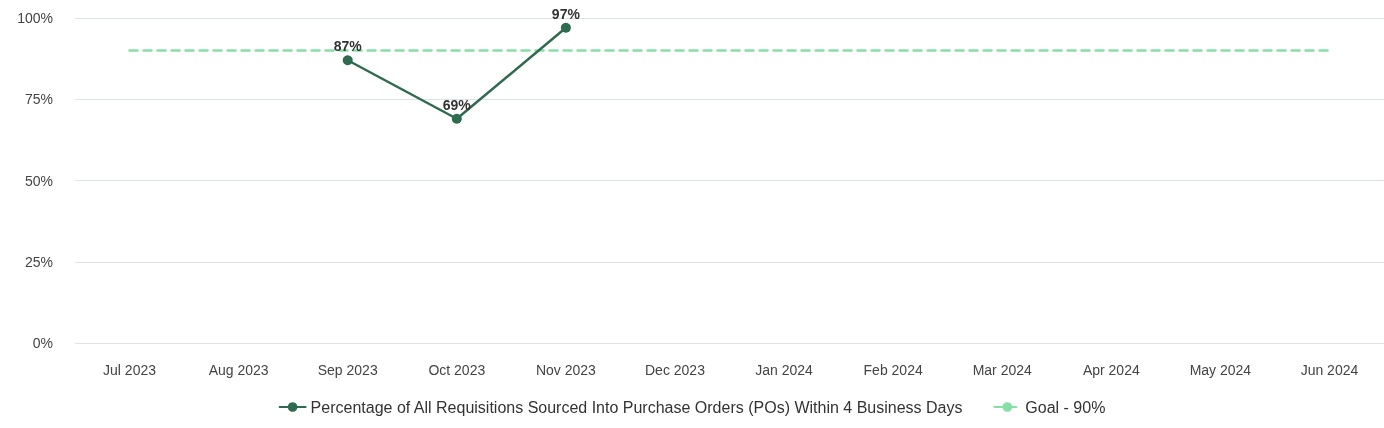 The image size is (1384, 428). What do you see at coordinates (1111, 370) in the screenshot?
I see `x-tick-label: Apr 2024` at bounding box center [1111, 370].